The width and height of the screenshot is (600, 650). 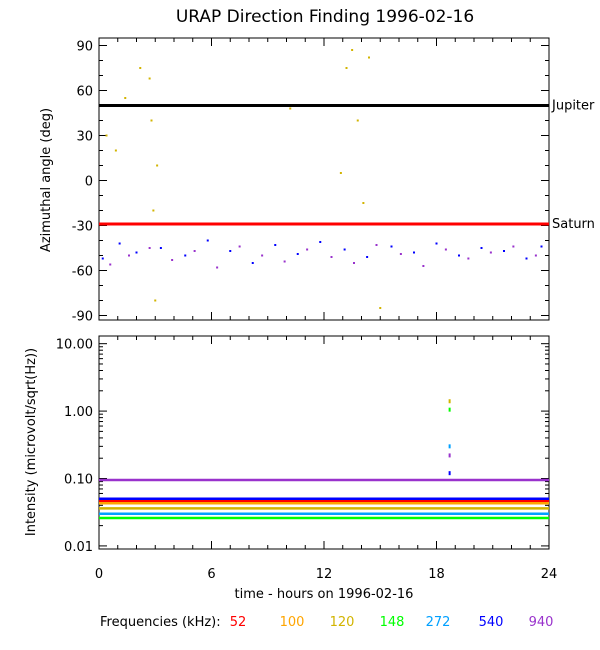 What do you see at coordinates (324, 499) in the screenshot?
I see `intensity-lines` at bounding box center [324, 499].